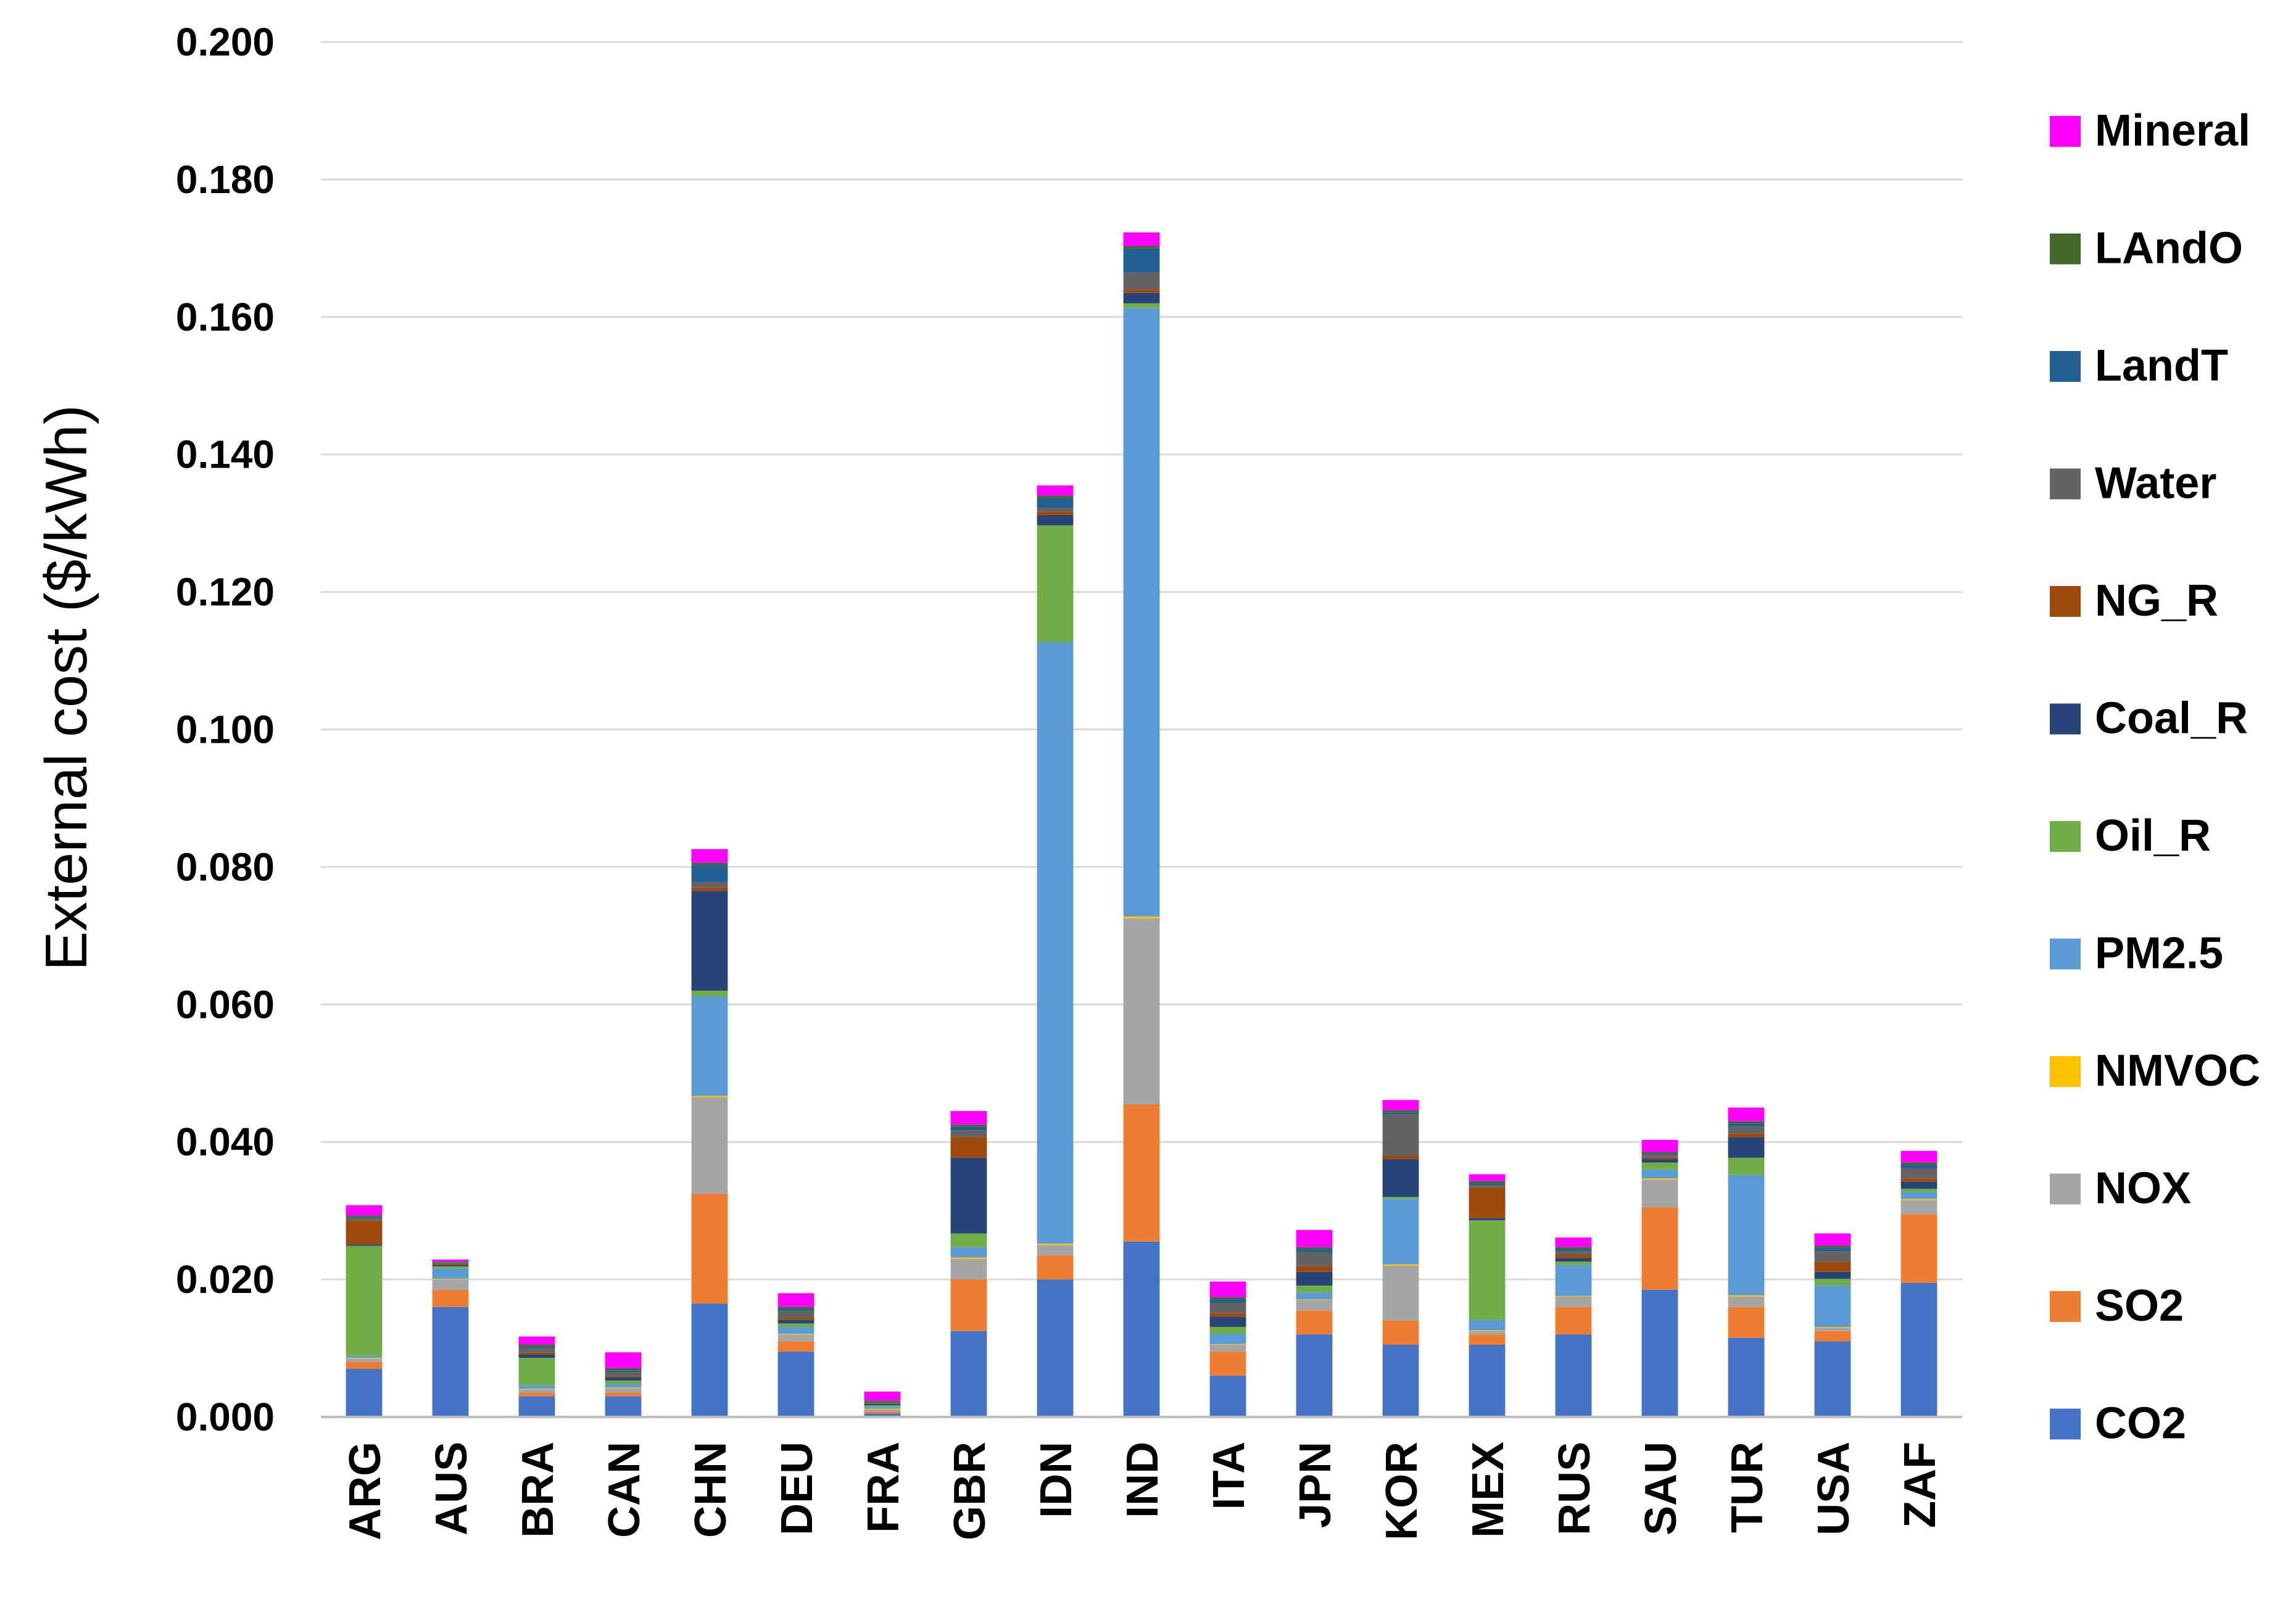 This screenshot has height=1602, width=2296. Describe the element at coordinates (225, 1280) in the screenshot. I see `y-tick-label: 0.020` at that location.